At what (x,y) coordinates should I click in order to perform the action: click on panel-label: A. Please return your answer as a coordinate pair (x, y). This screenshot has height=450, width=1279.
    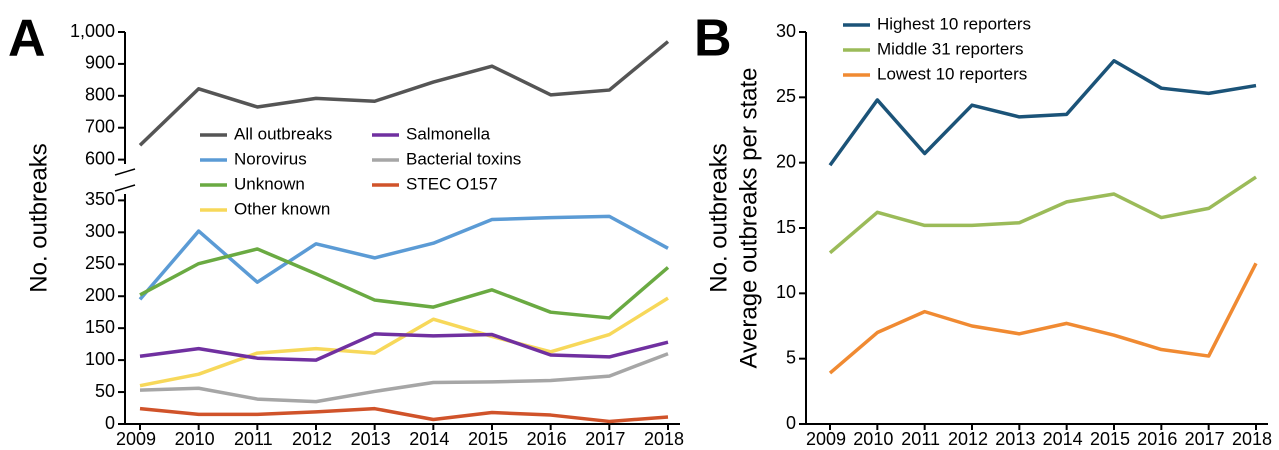
    Looking at the image, I should click on (27, 39).